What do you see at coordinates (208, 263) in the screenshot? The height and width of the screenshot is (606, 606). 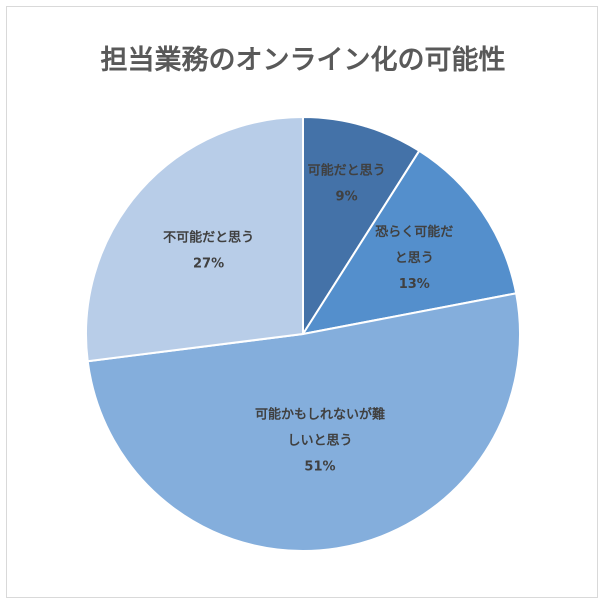 I see `slice-value-label: 27%` at bounding box center [208, 263].